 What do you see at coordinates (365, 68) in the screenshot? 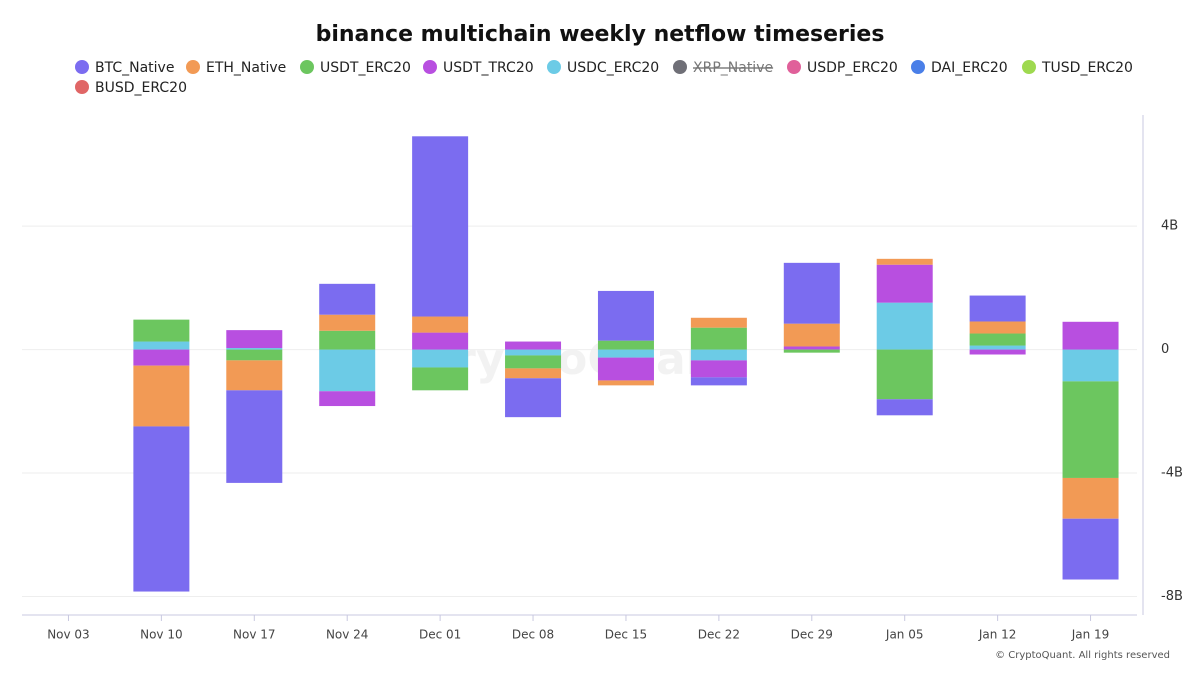
I see `legend-label: USDT_ERC20` at bounding box center [365, 68].